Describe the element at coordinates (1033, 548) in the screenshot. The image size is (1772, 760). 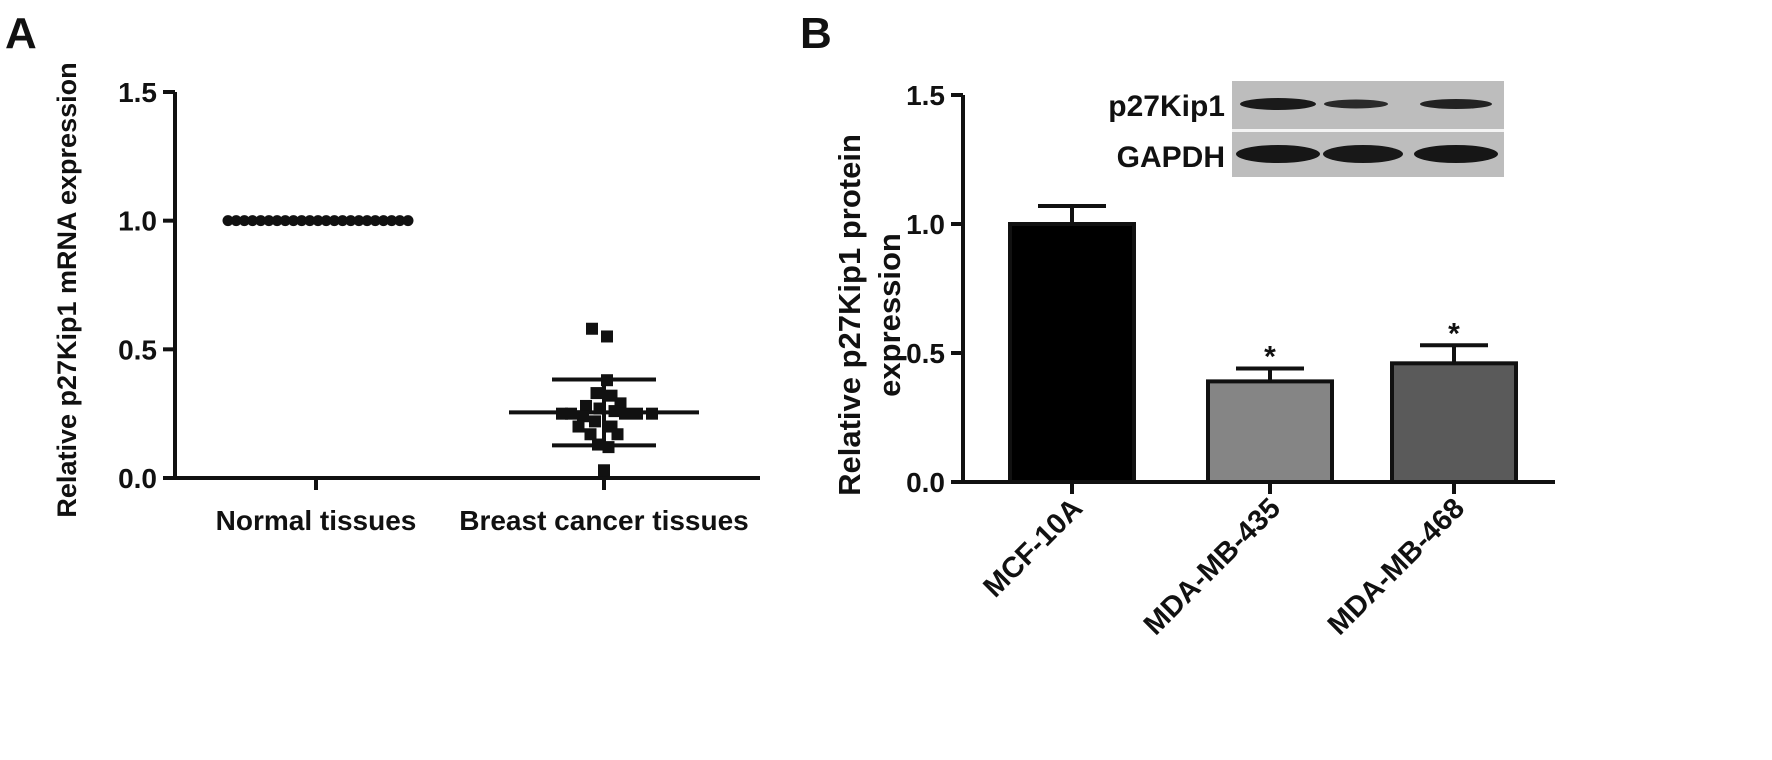
I see `panel-b-x-tick-label: MCF-10A` at that location.